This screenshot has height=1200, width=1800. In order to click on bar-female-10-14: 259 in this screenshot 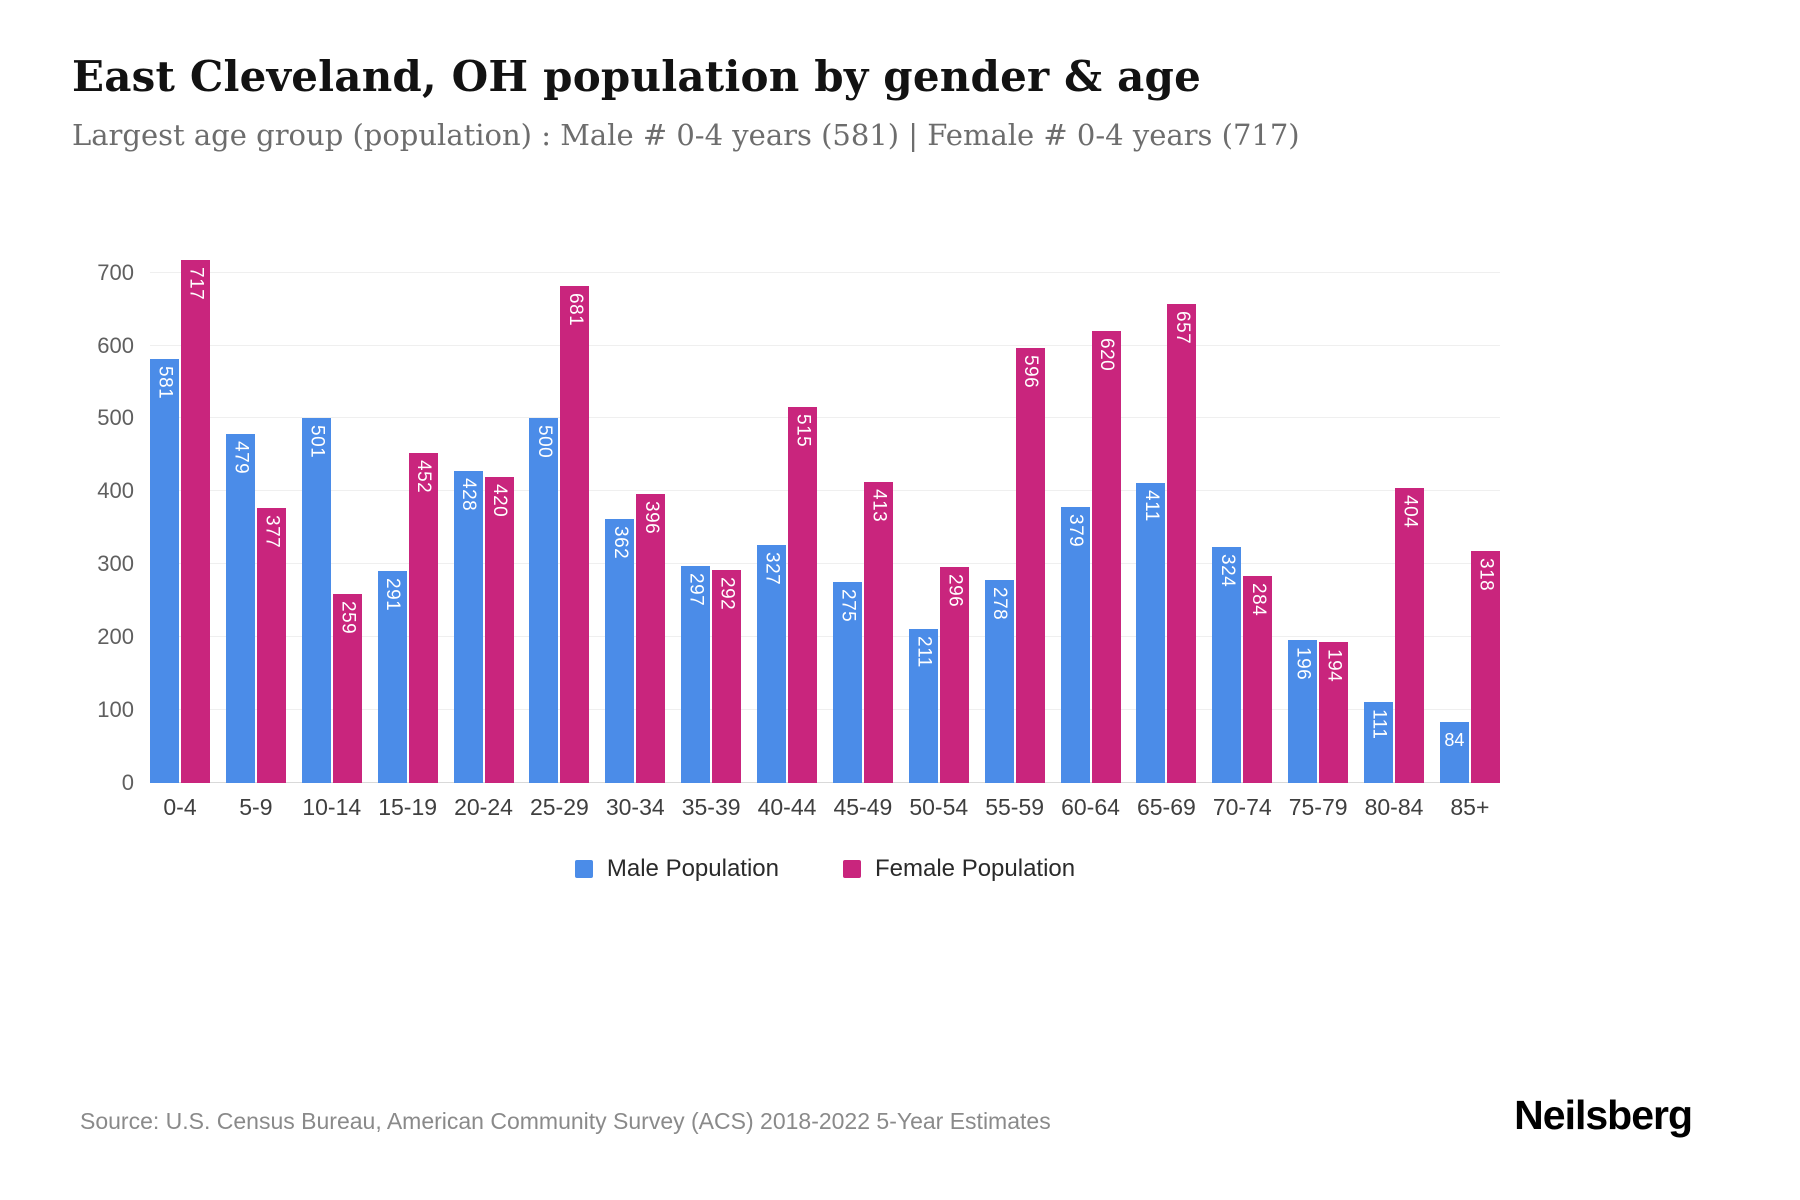, I will do `click(347, 688)`.